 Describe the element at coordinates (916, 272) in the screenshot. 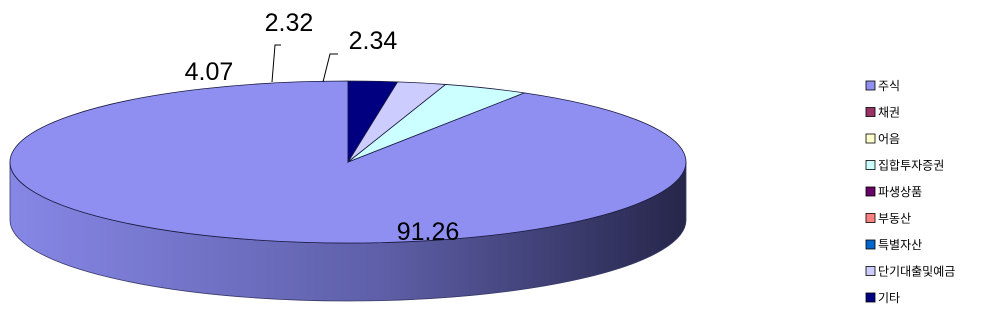

I see `legend-label-8: 단기대출및예금` at that location.